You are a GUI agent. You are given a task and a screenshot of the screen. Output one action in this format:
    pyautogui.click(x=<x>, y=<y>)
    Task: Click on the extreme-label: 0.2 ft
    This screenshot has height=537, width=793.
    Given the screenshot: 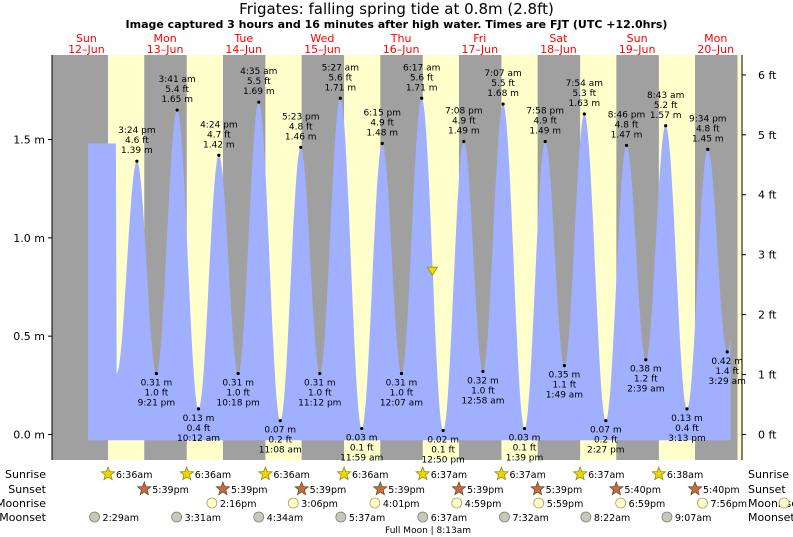 What is the action you would take?
    pyautogui.click(x=280, y=441)
    